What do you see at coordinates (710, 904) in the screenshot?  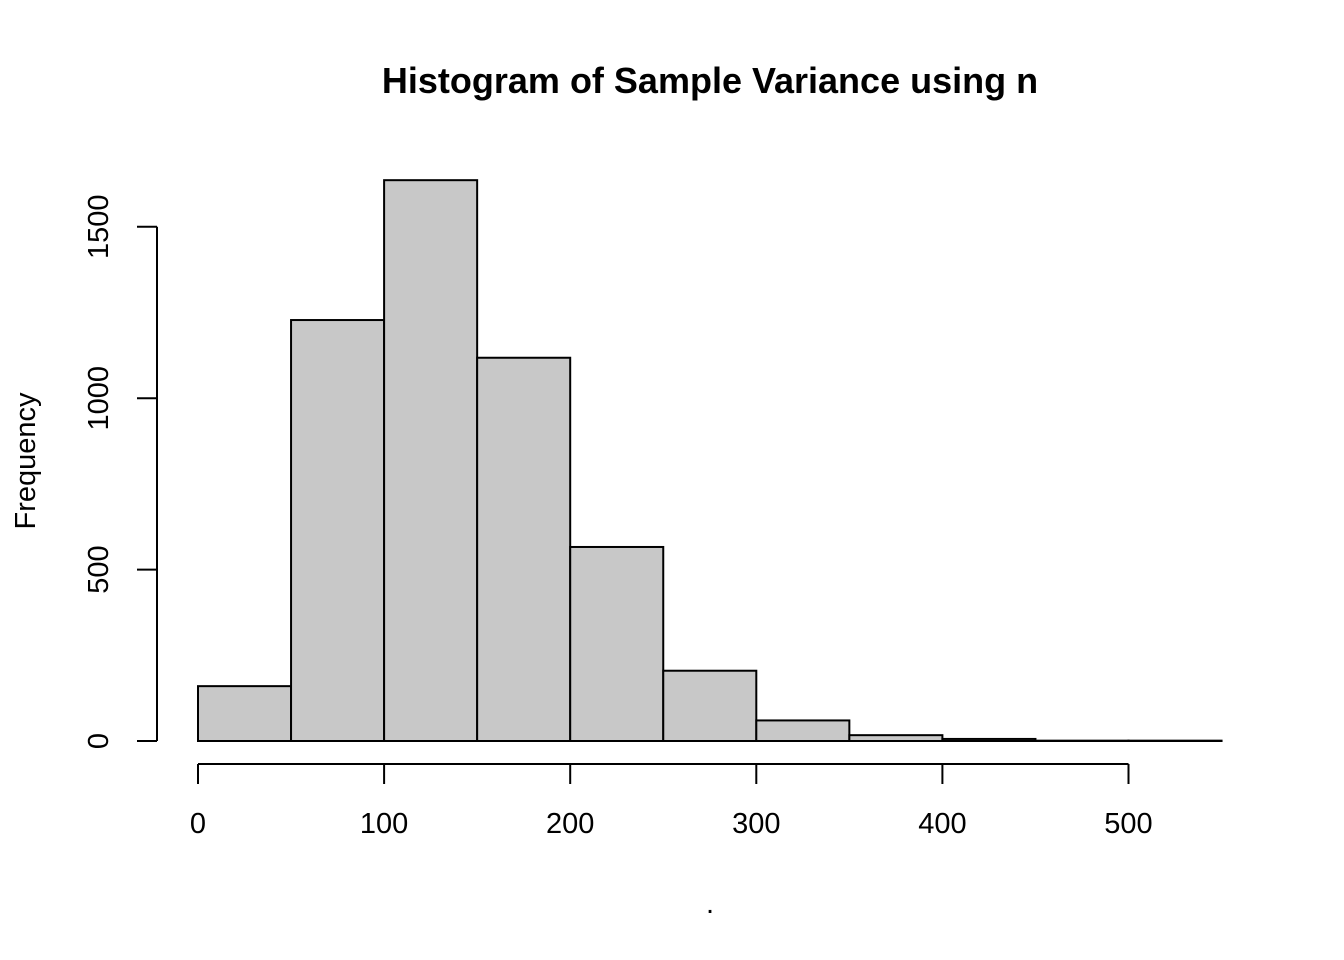 I see `x-axis-label: .` at bounding box center [710, 904].